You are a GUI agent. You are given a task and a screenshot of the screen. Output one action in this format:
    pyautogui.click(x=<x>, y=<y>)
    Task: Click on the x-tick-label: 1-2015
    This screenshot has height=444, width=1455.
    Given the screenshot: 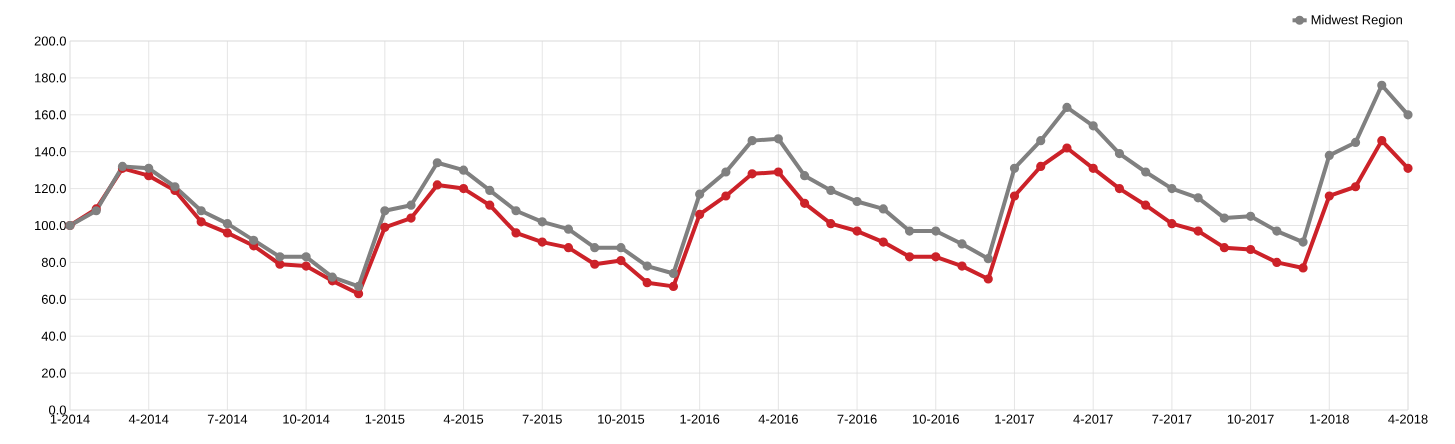 What is the action you would take?
    pyautogui.click(x=385, y=419)
    